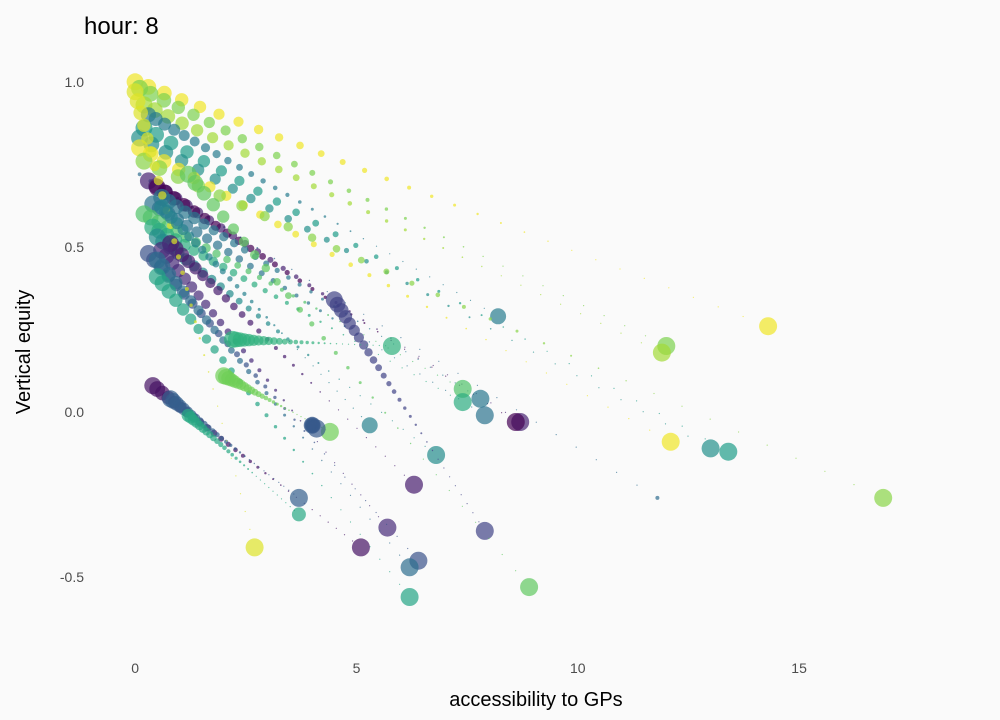 The height and width of the screenshot is (720, 1000). Describe the element at coordinates (135, 668) in the screenshot. I see `x-tick-label: 0` at that location.